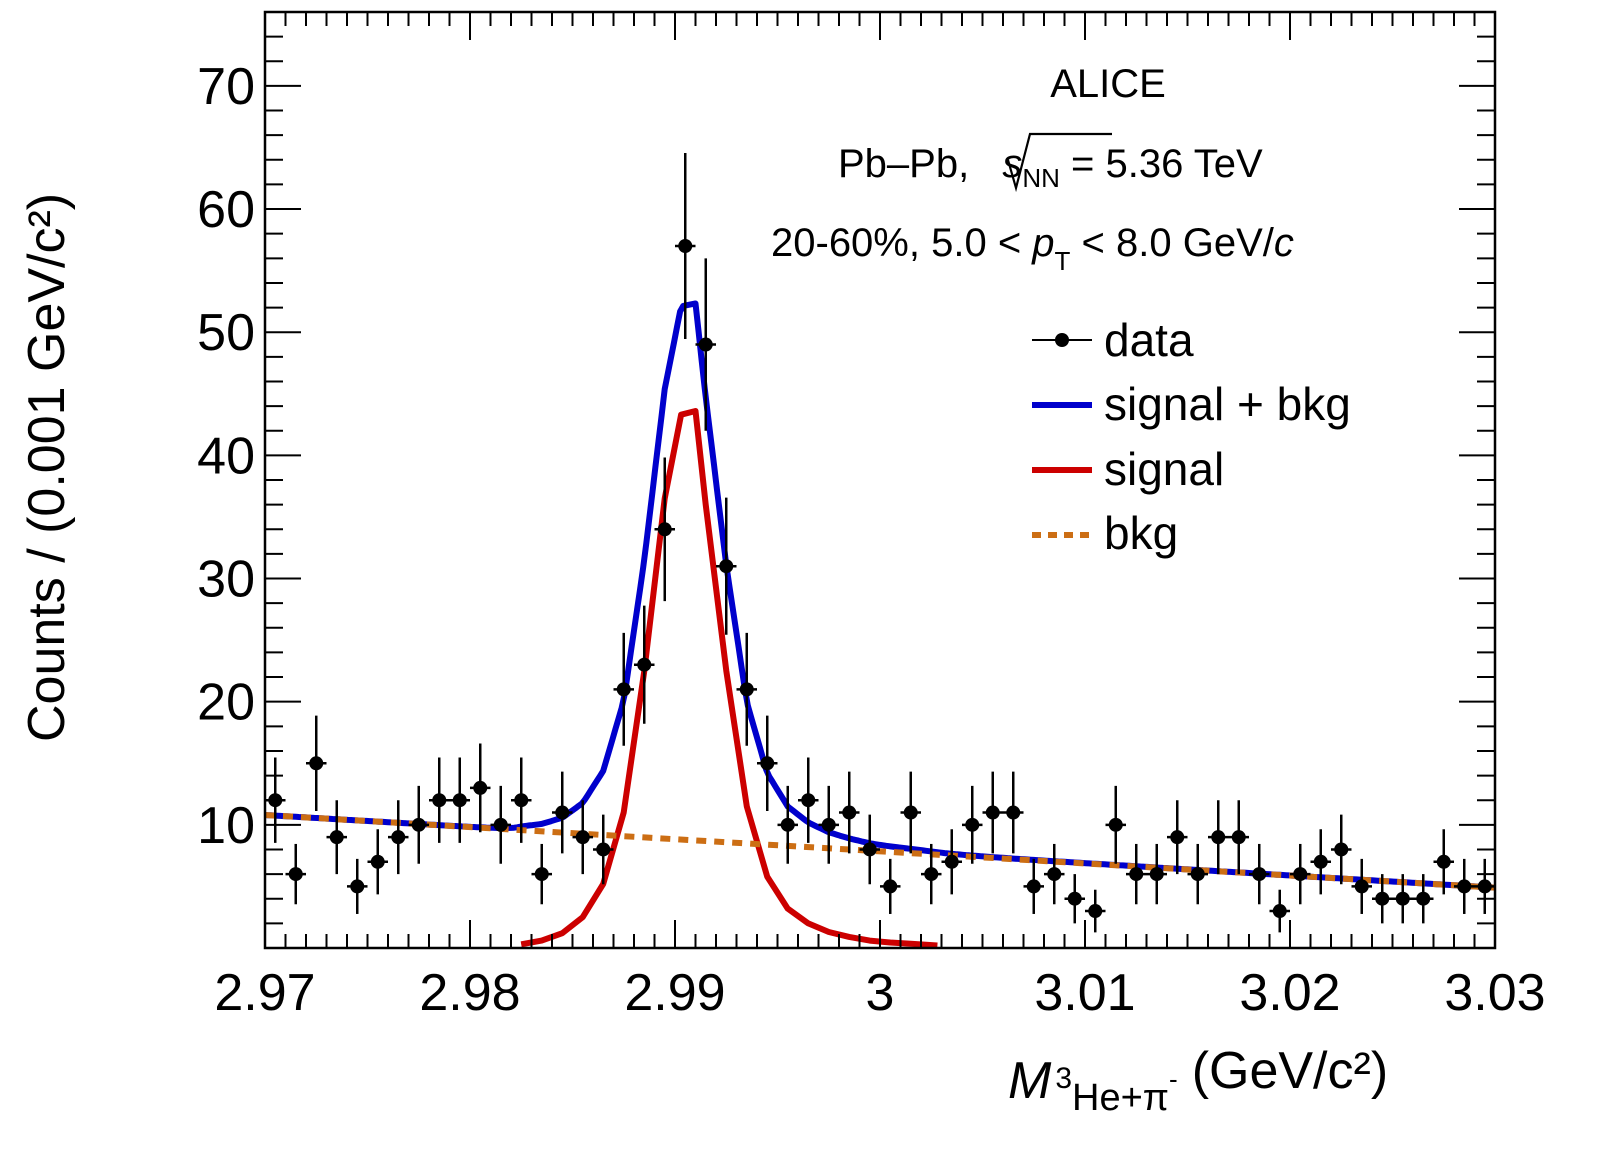 The height and width of the screenshot is (1166, 1600). I want to click on legend-item-signal-bkg: signal + bkg, so click(1191, 404).